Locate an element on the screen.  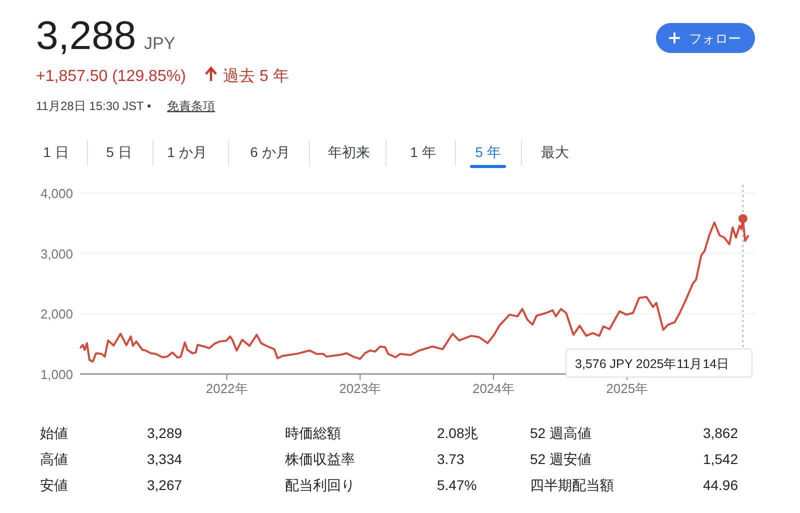
text: 時価総額 is located at coordinates (313, 433).